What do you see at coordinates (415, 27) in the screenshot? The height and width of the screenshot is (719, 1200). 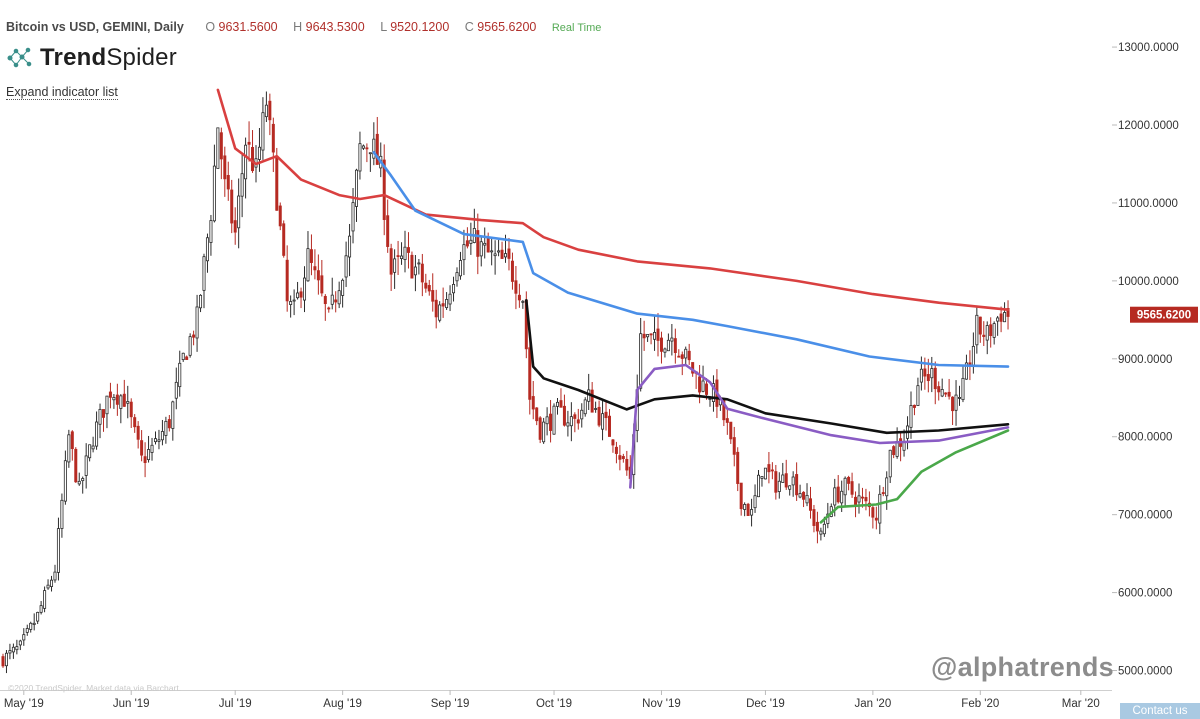 I see `low-value: L 9520.1200` at bounding box center [415, 27].